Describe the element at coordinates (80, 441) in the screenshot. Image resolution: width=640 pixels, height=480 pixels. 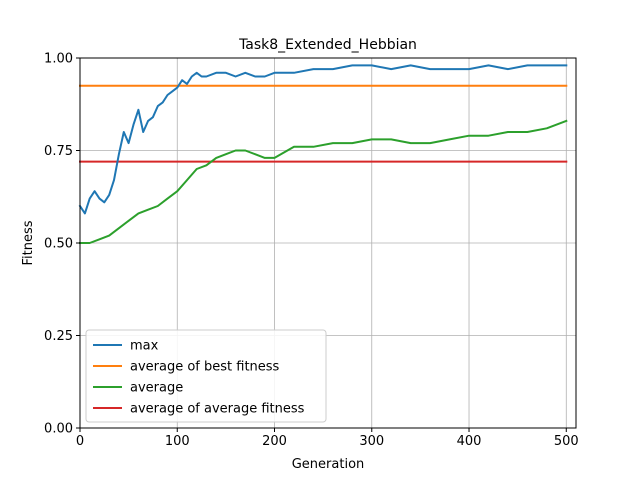
I see `x-tick-label: 0` at that location.